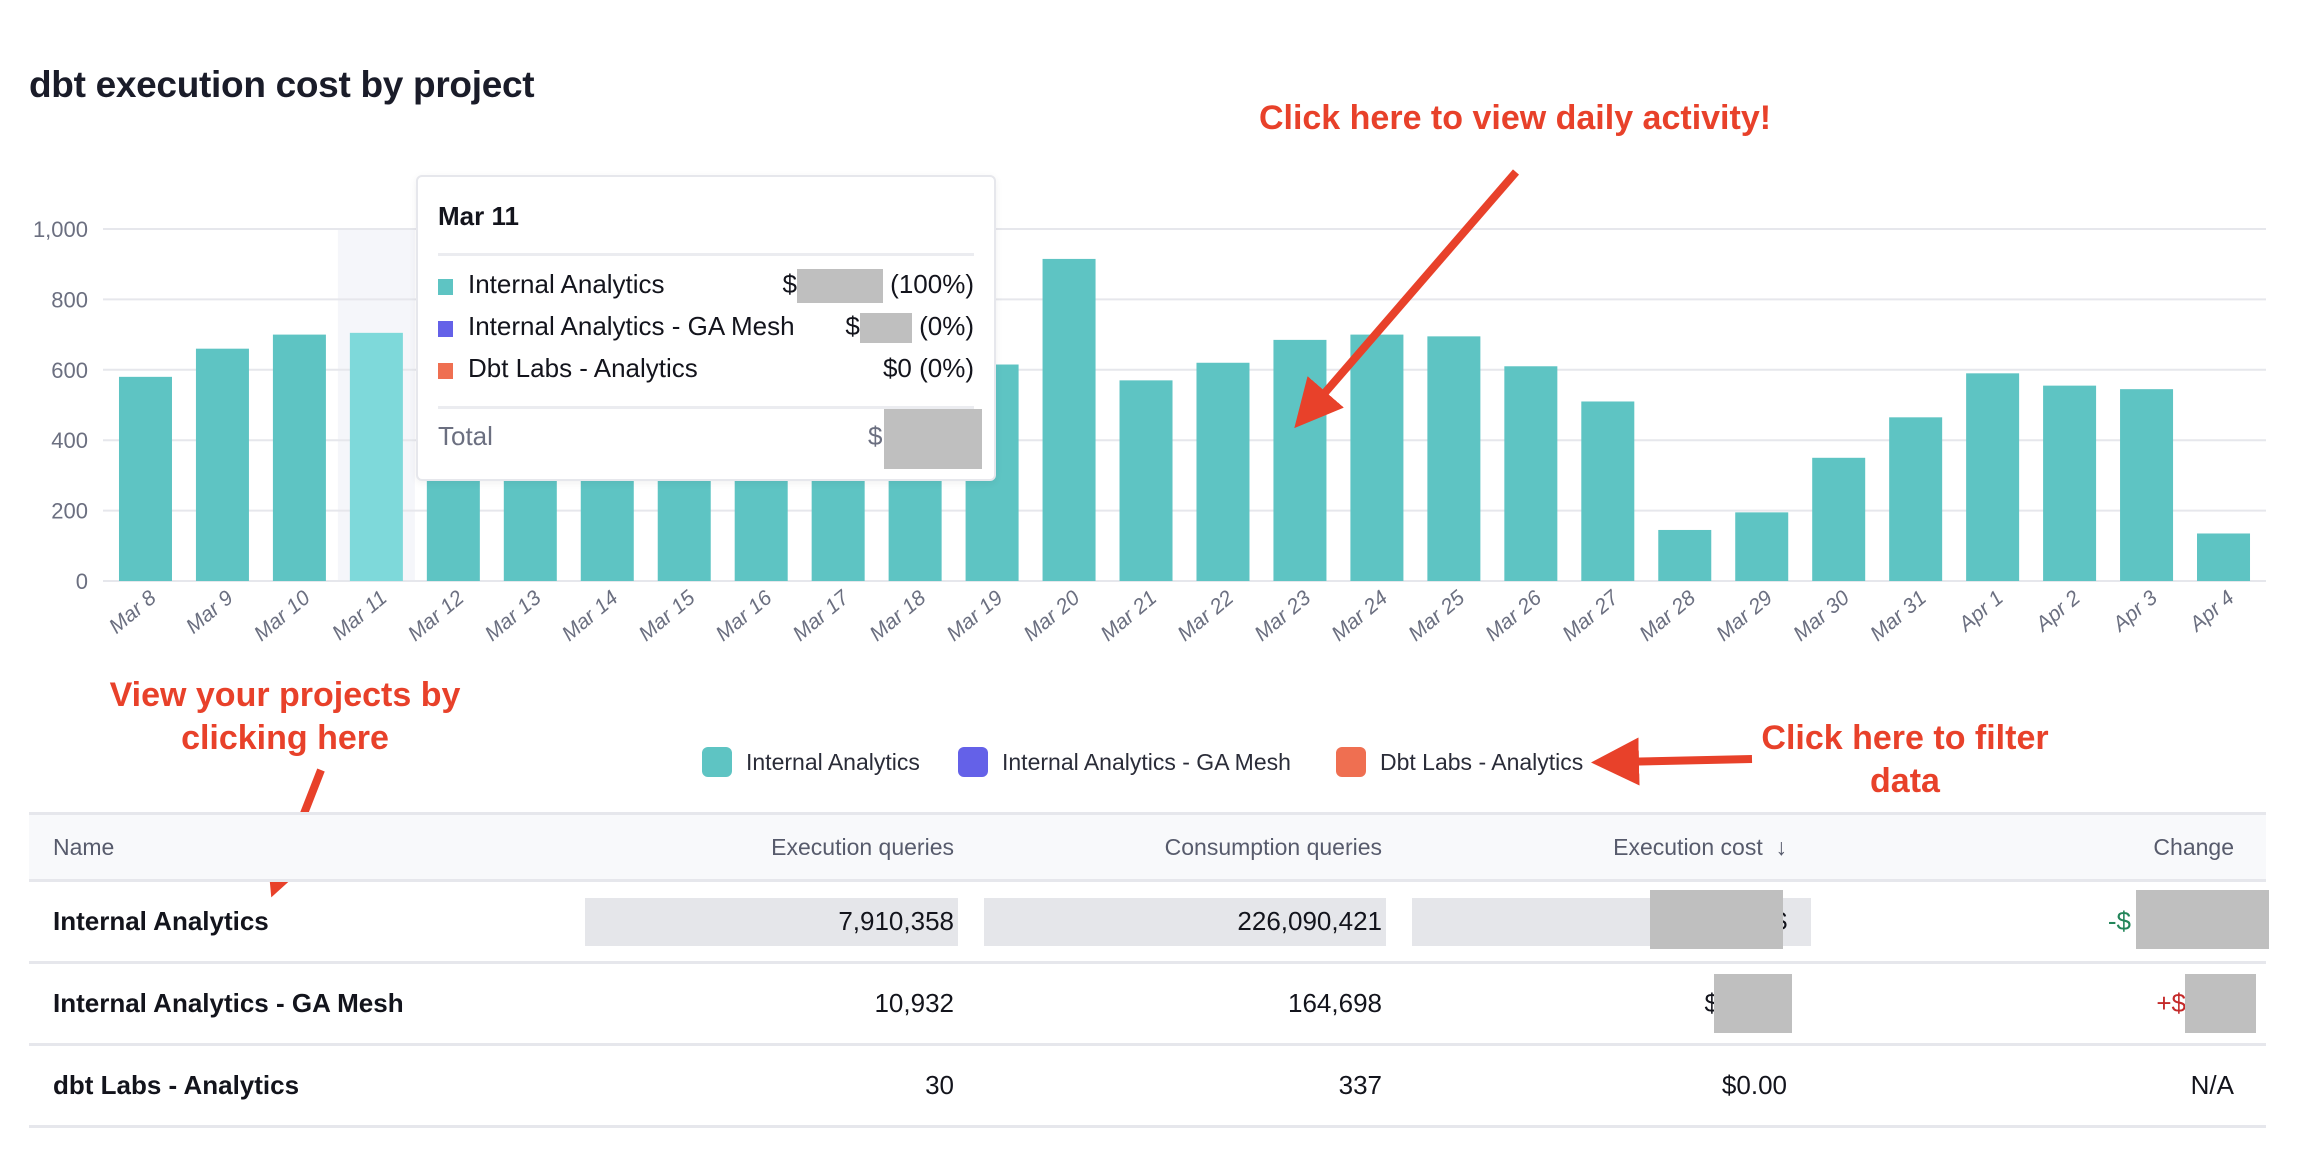 This screenshot has width=2312, height=1164. What do you see at coordinates (60, 229) in the screenshot?
I see `y-tick-label: 1,000` at bounding box center [60, 229].